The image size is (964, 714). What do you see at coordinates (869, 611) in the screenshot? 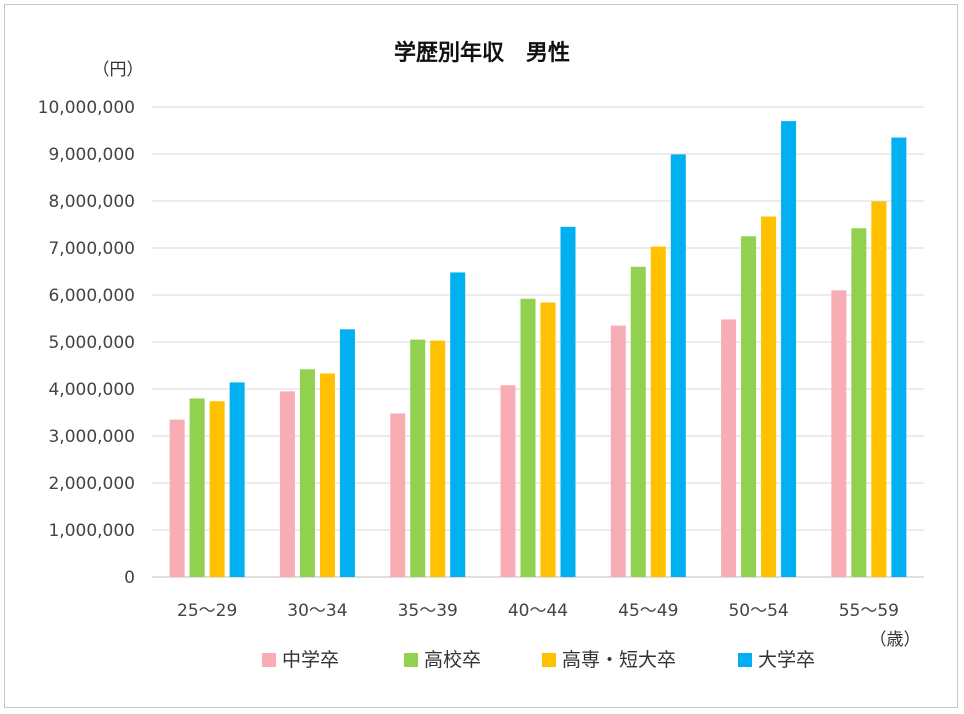
I see `x-tick-label: 55～59` at bounding box center [869, 611].